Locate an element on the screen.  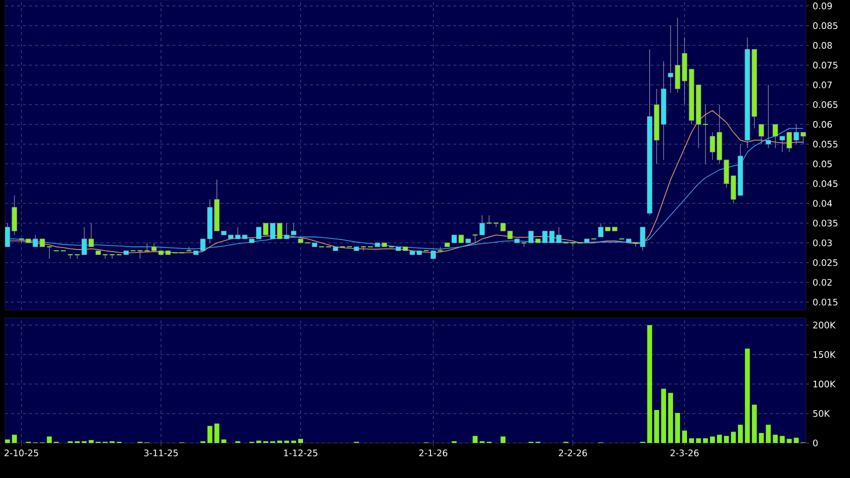
y-tick-label: 200K is located at coordinates (824, 325).